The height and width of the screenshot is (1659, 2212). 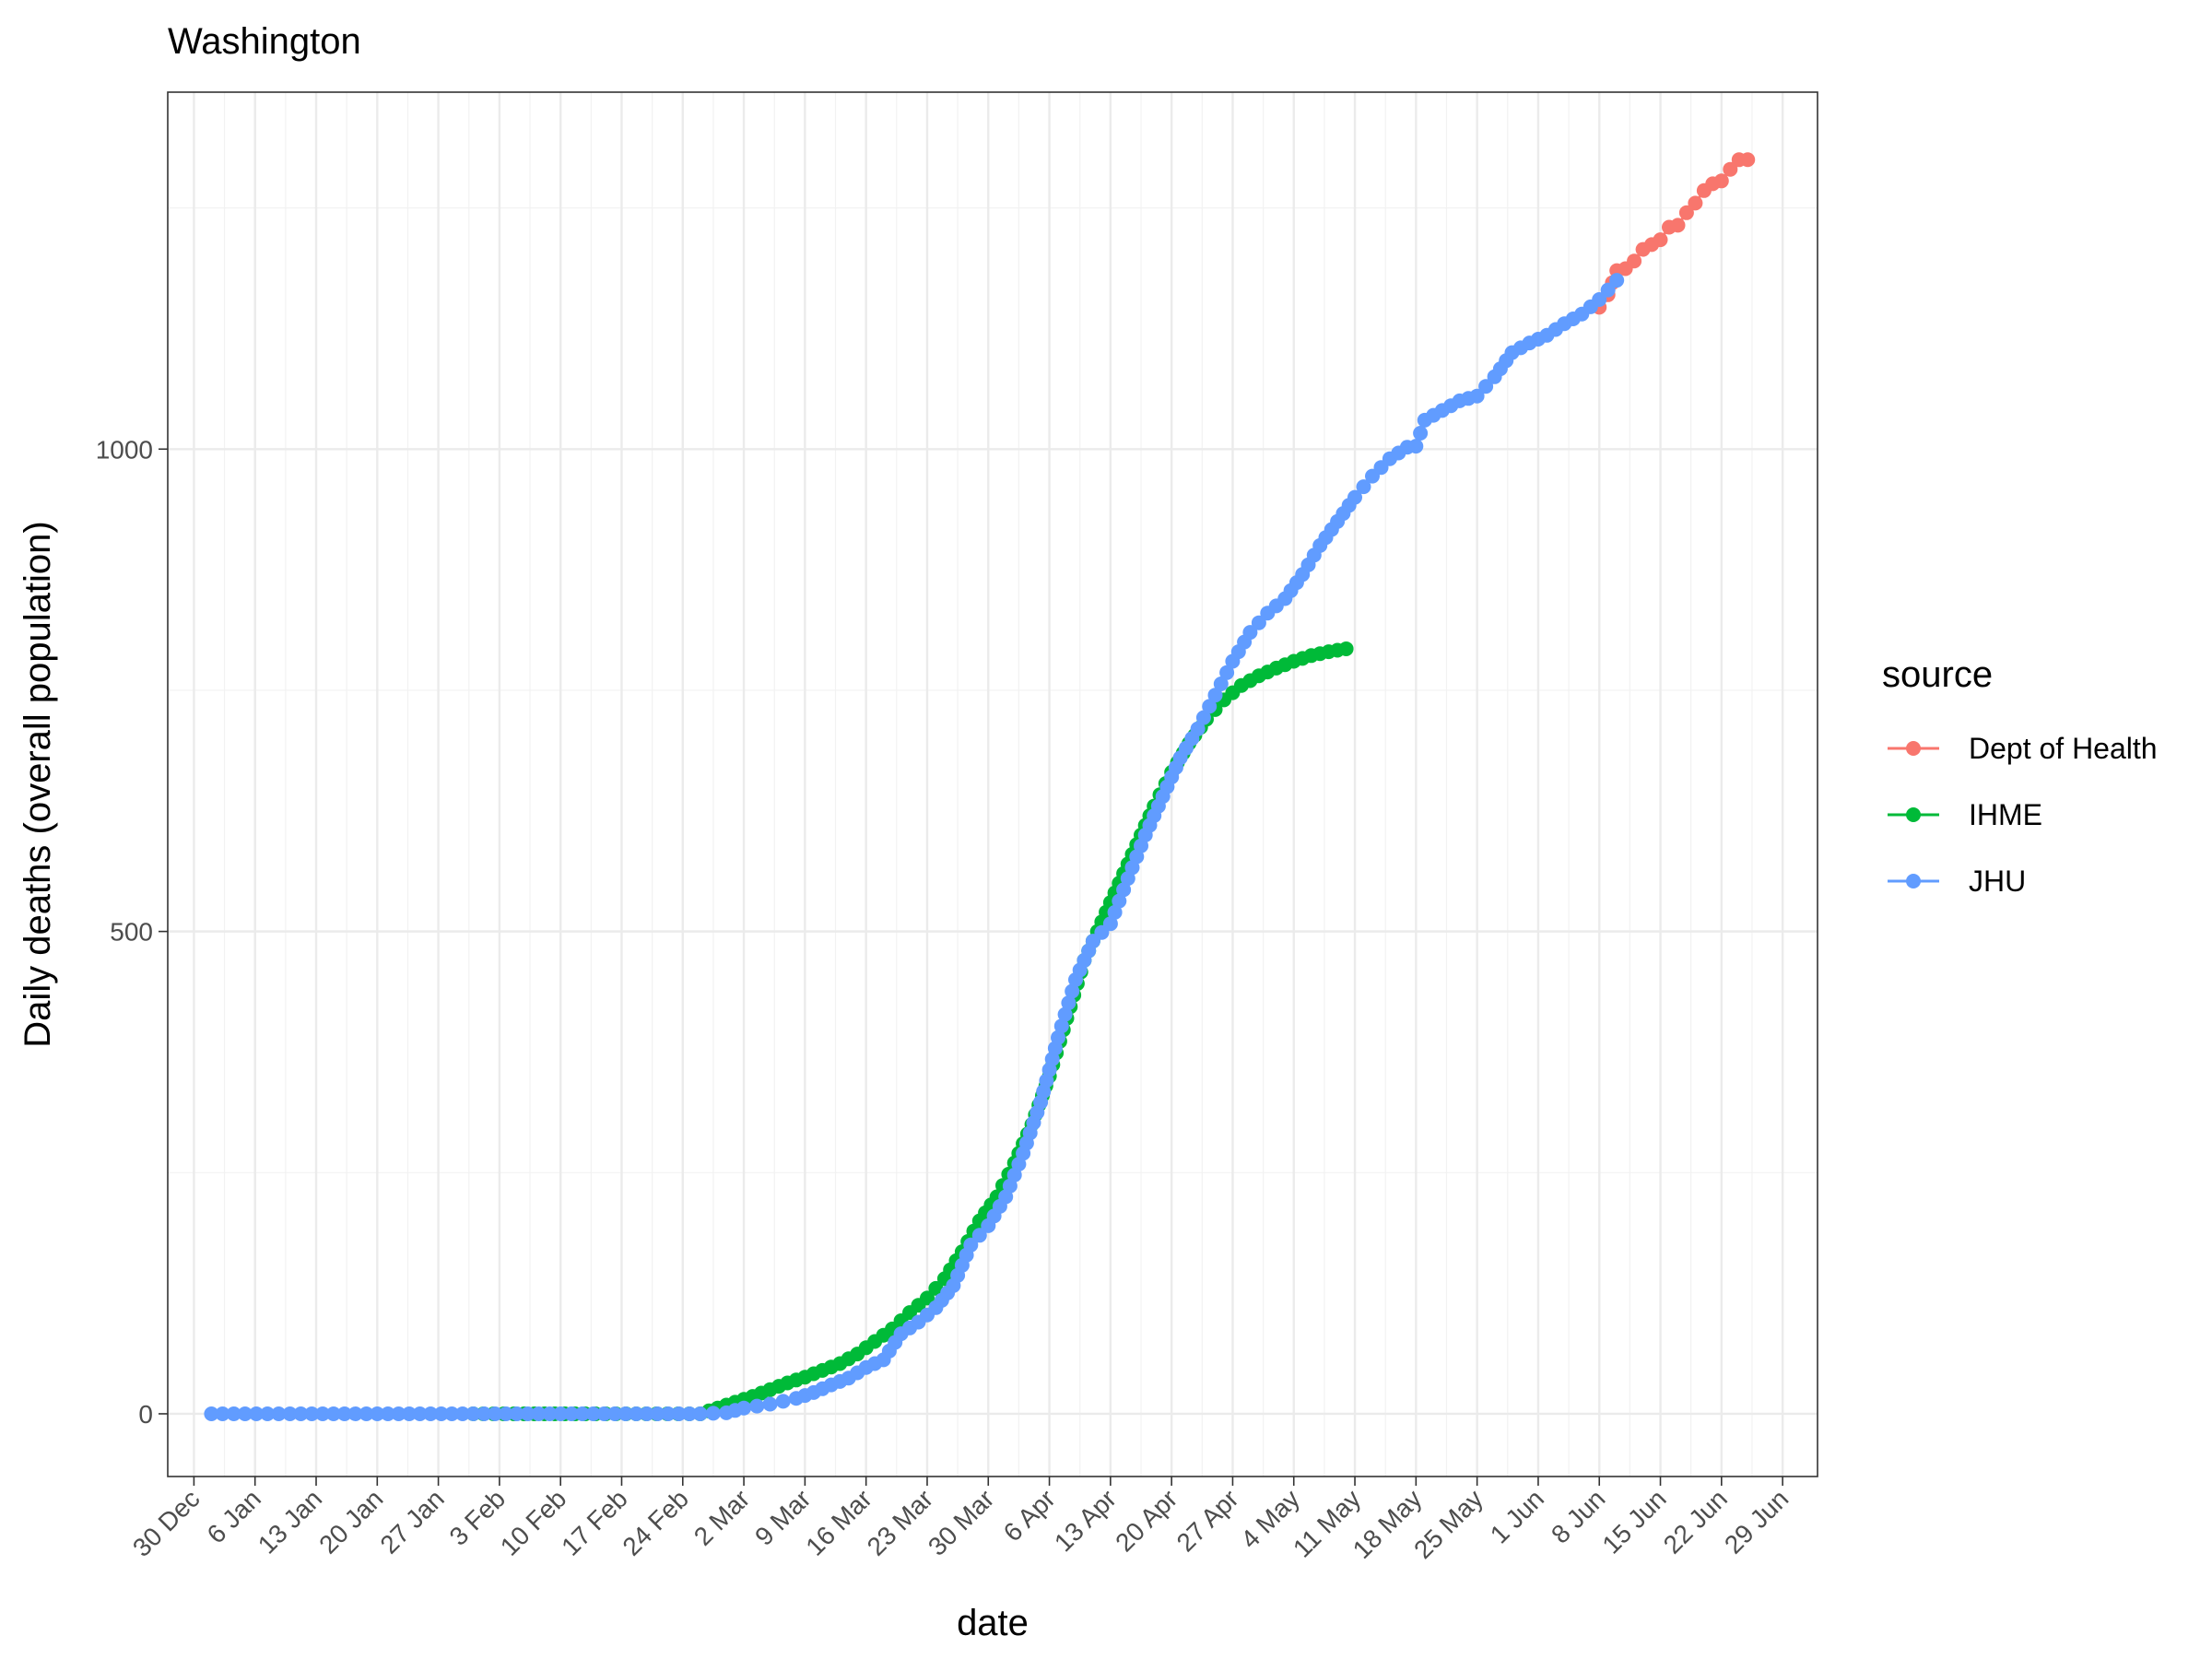 What do you see at coordinates (166, 1523) in the screenshot?
I see `x-axis-tick-label: 30 Dec` at bounding box center [166, 1523].